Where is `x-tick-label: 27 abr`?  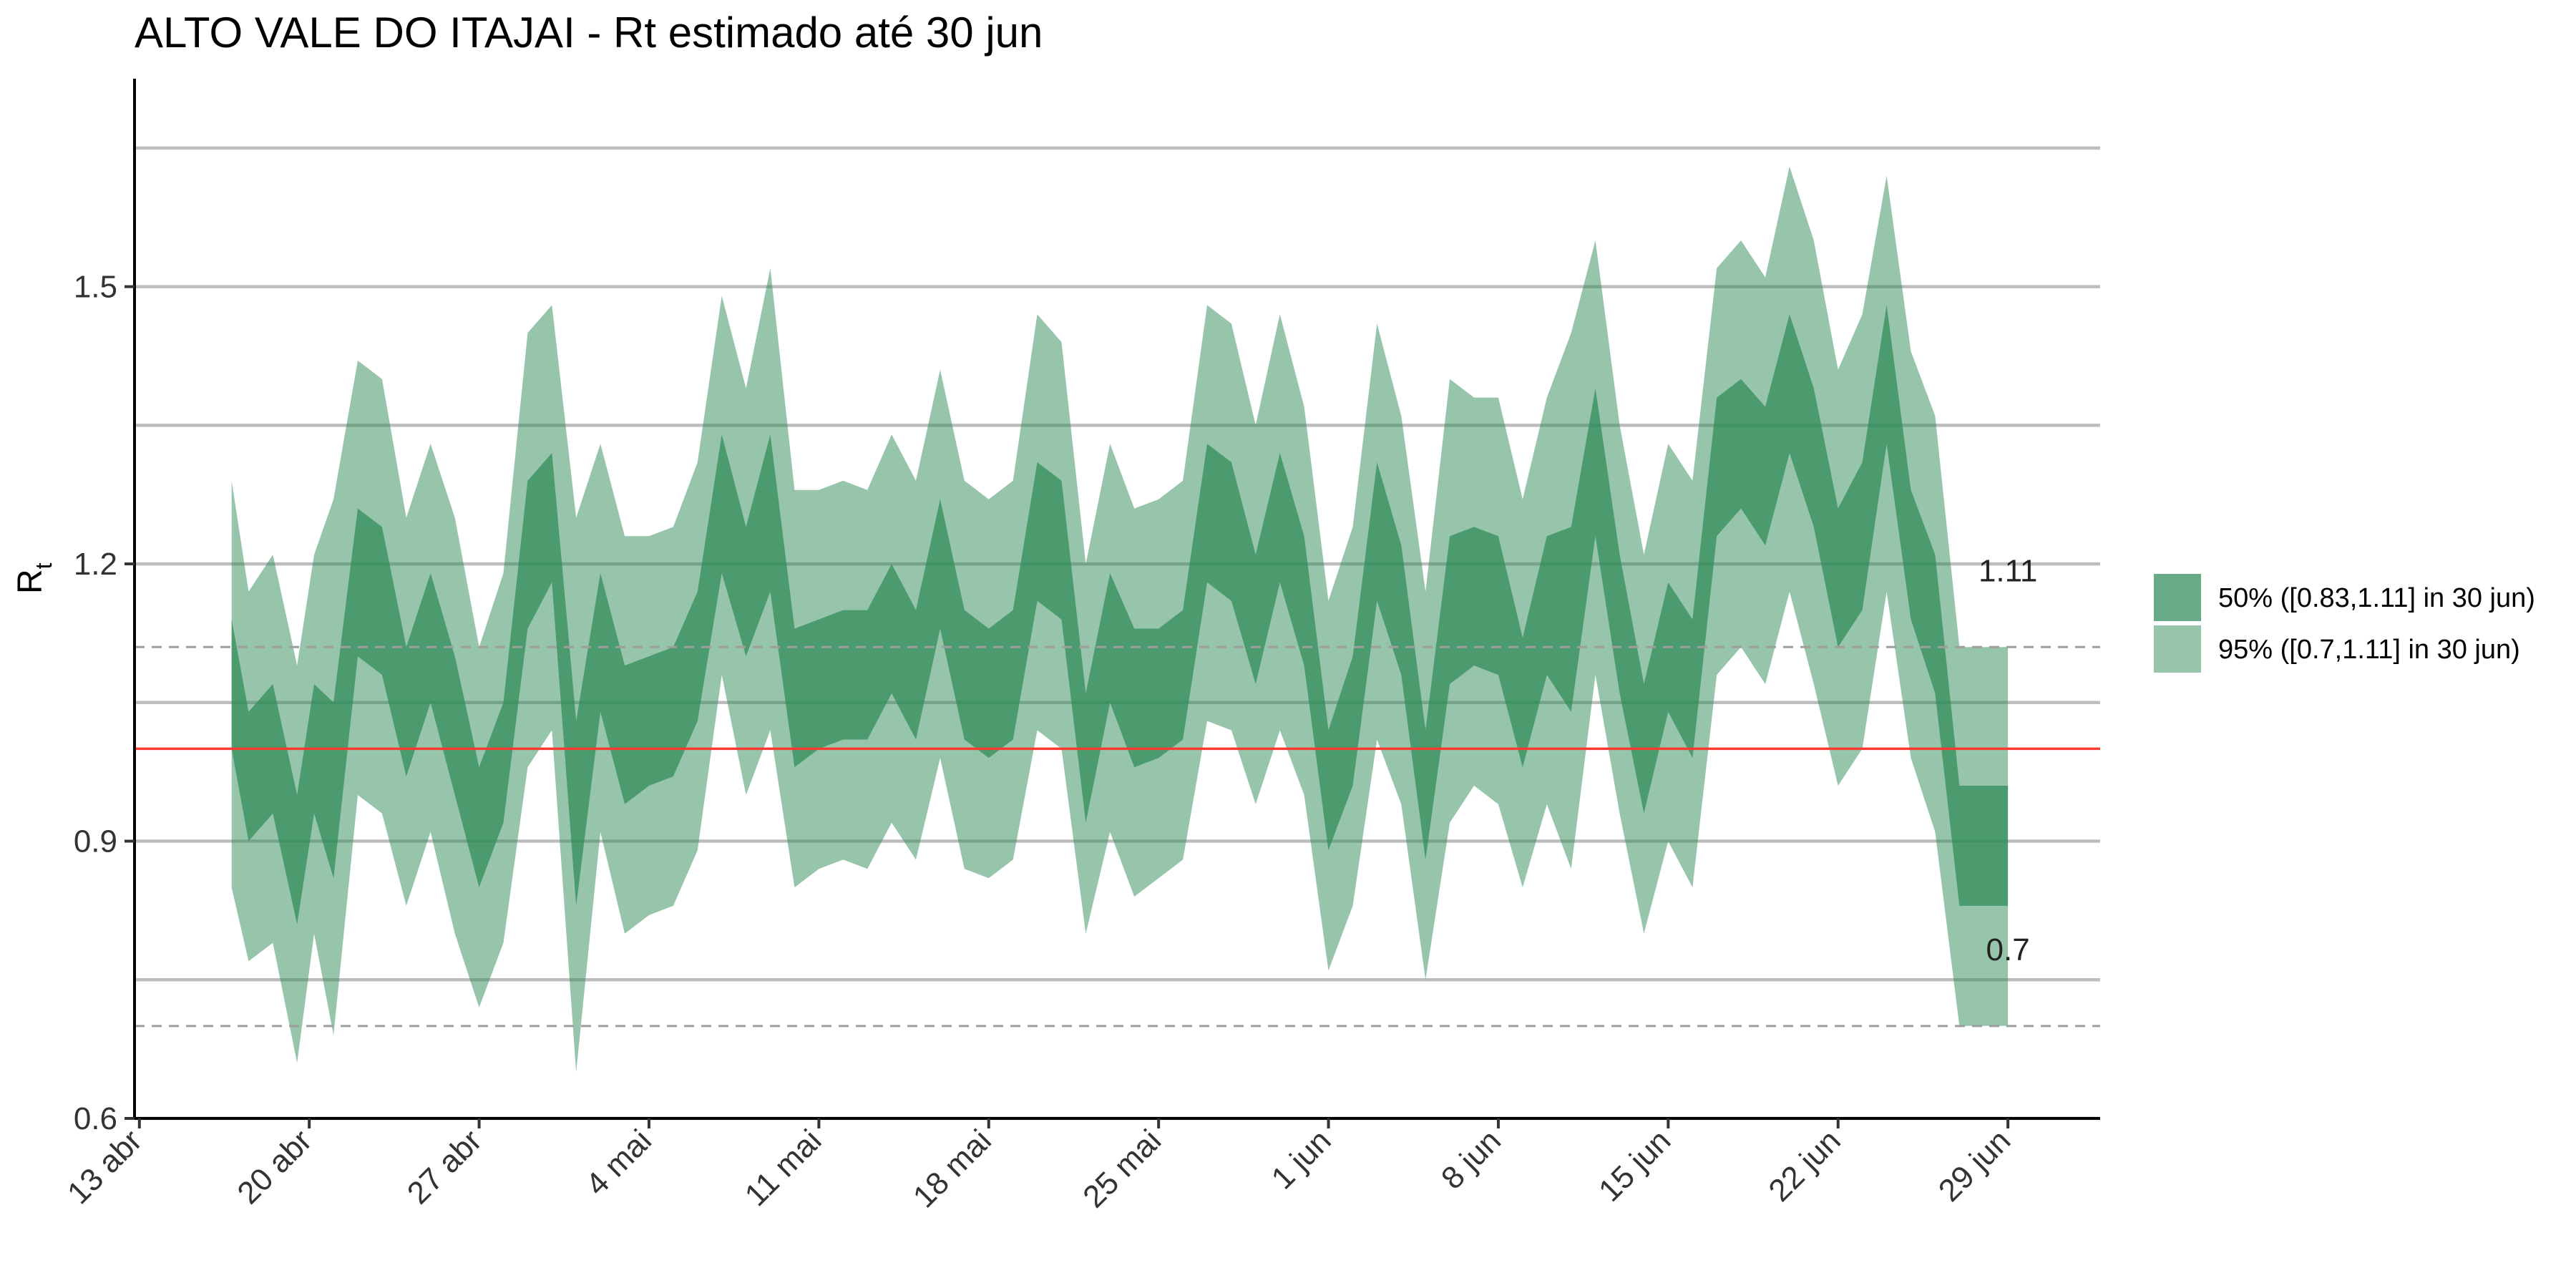 x-tick-label: 27 abr is located at coordinates (445, 1167).